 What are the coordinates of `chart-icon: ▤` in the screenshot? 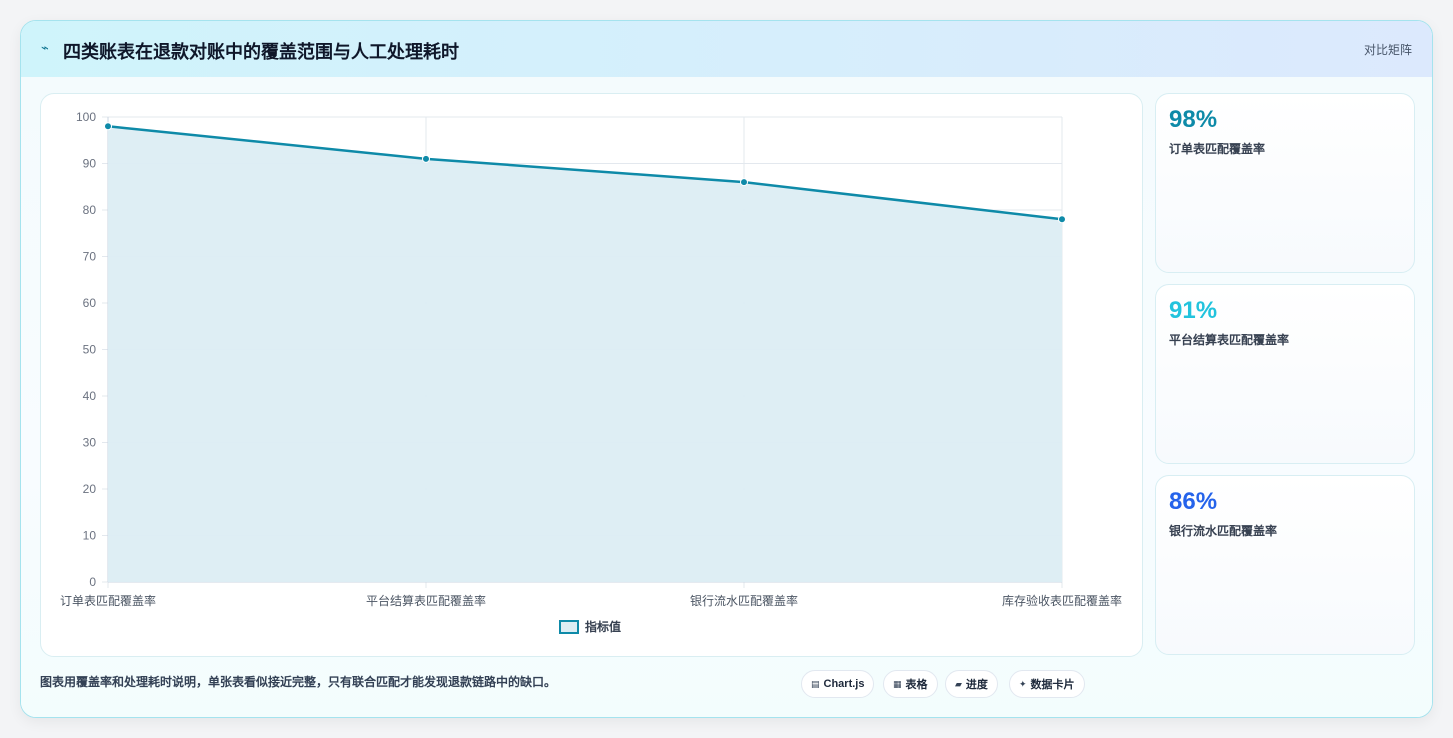 It's located at (815, 683).